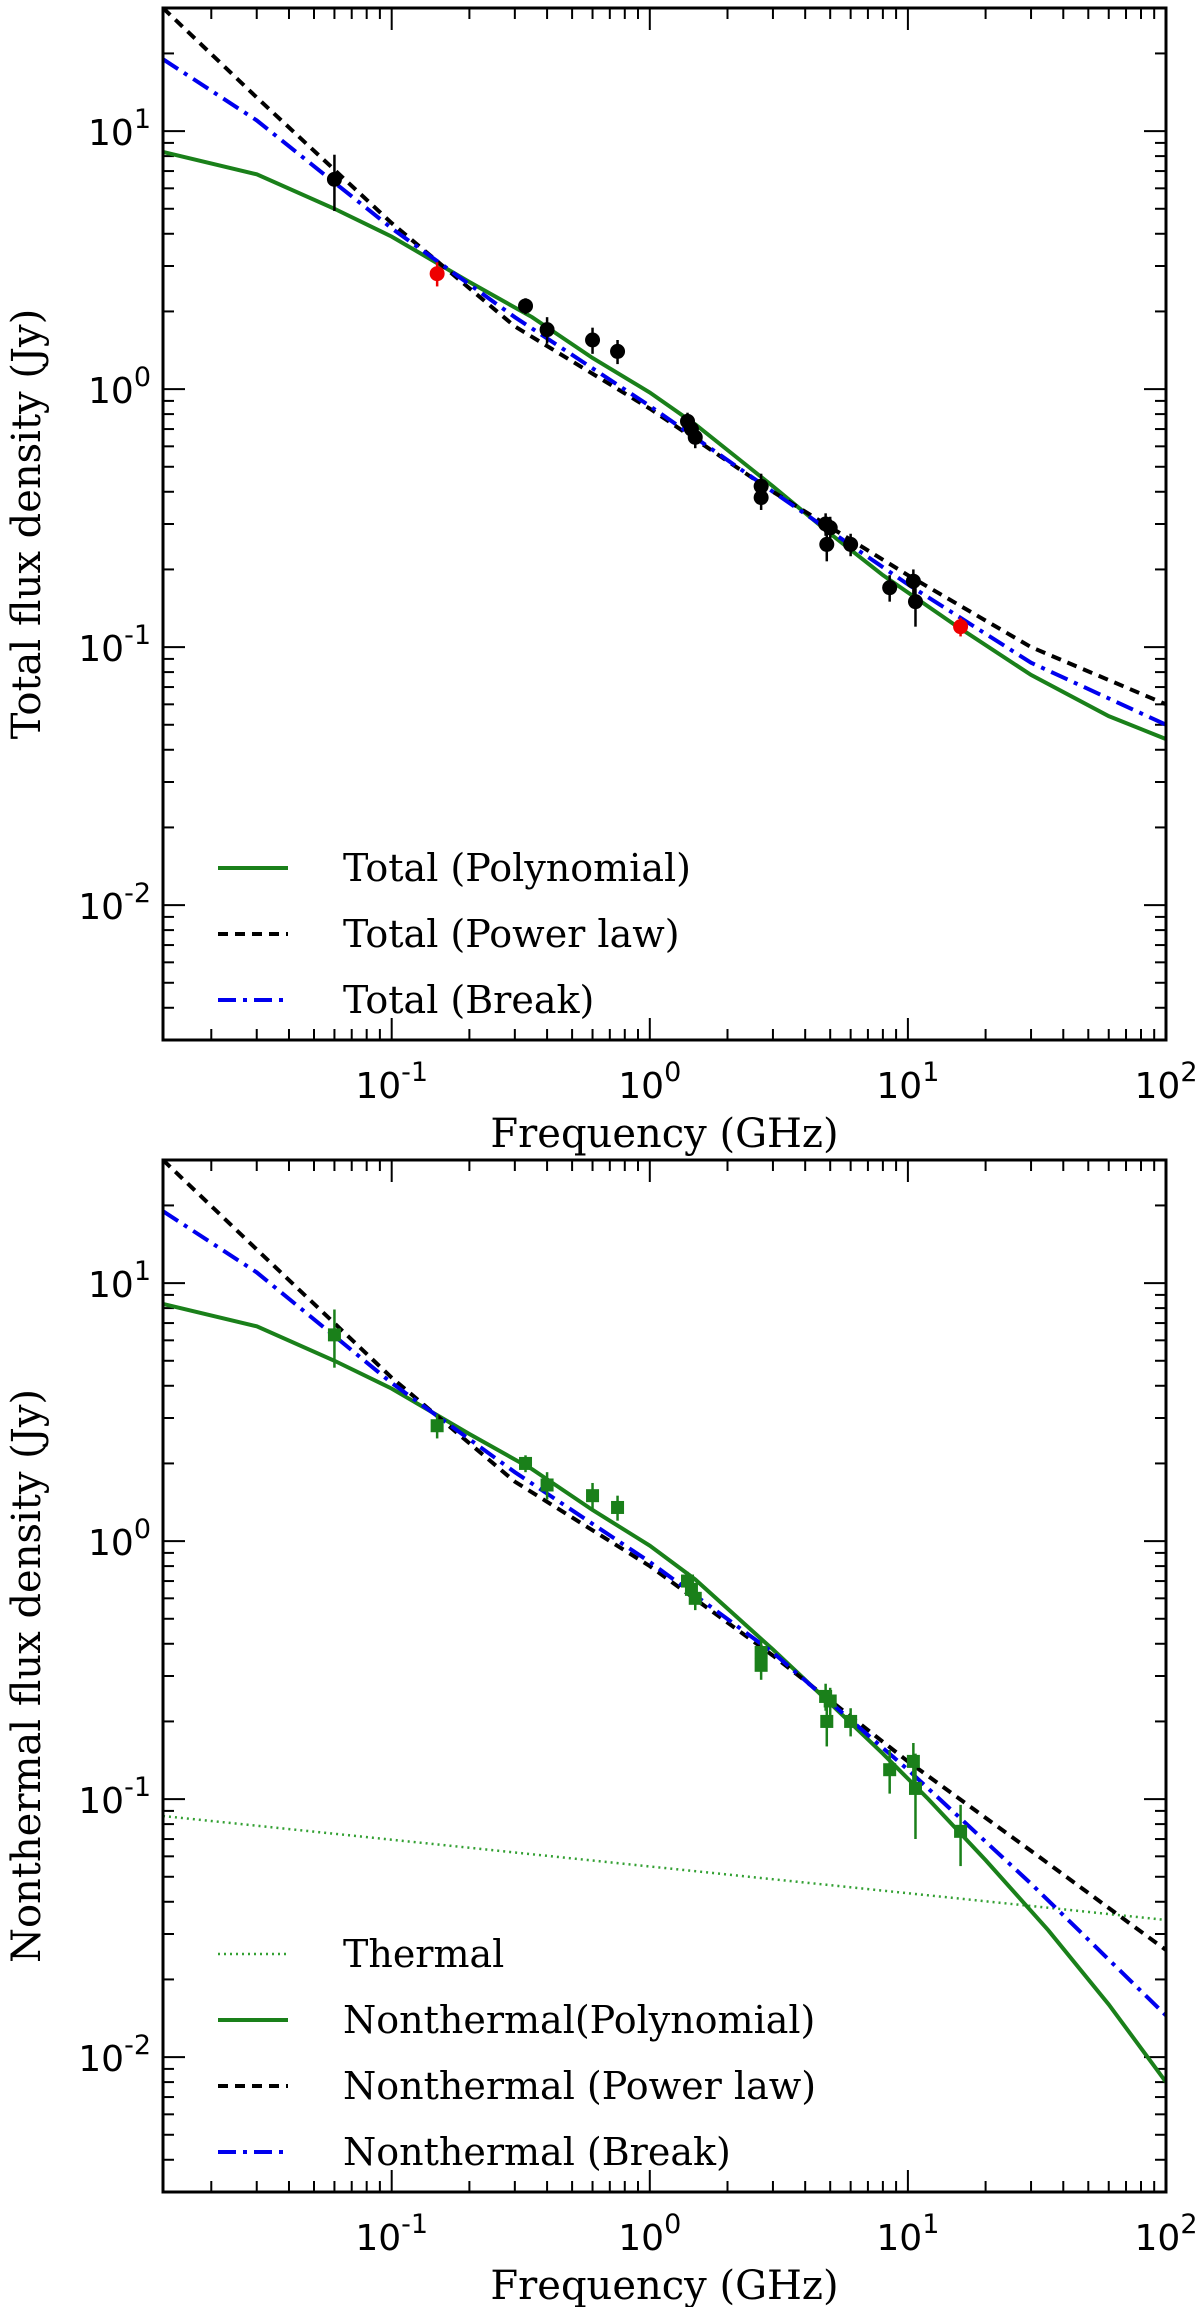 The width and height of the screenshot is (1200, 2307). I want to click on y-axis-label: Total flux density (Jy), so click(27, 524).